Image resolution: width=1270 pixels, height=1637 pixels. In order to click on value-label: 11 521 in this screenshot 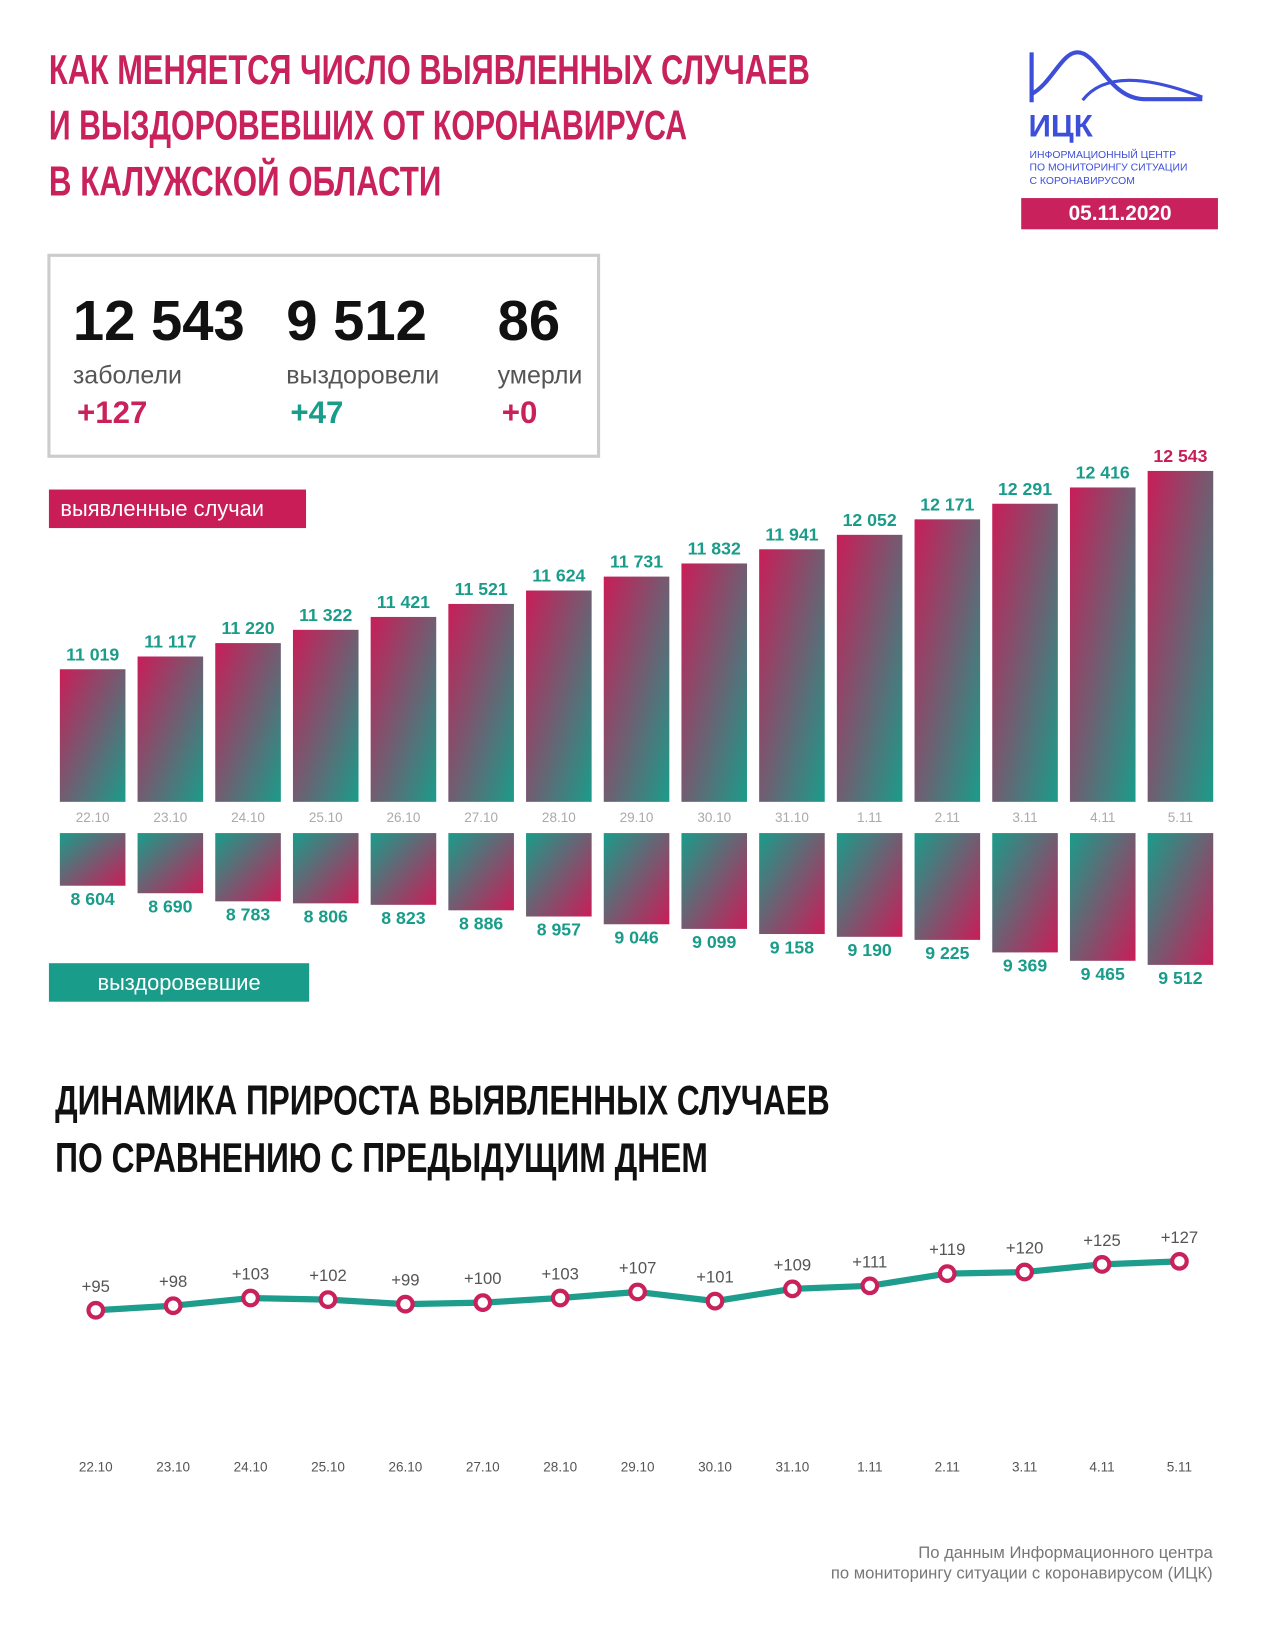, I will do `click(481, 589)`.